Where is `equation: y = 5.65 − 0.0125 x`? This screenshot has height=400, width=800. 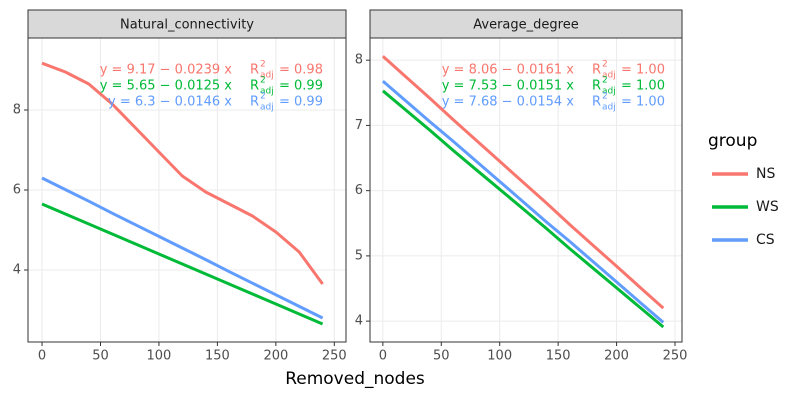 equation: y = 5.65 − 0.0125 x is located at coordinates (166, 86).